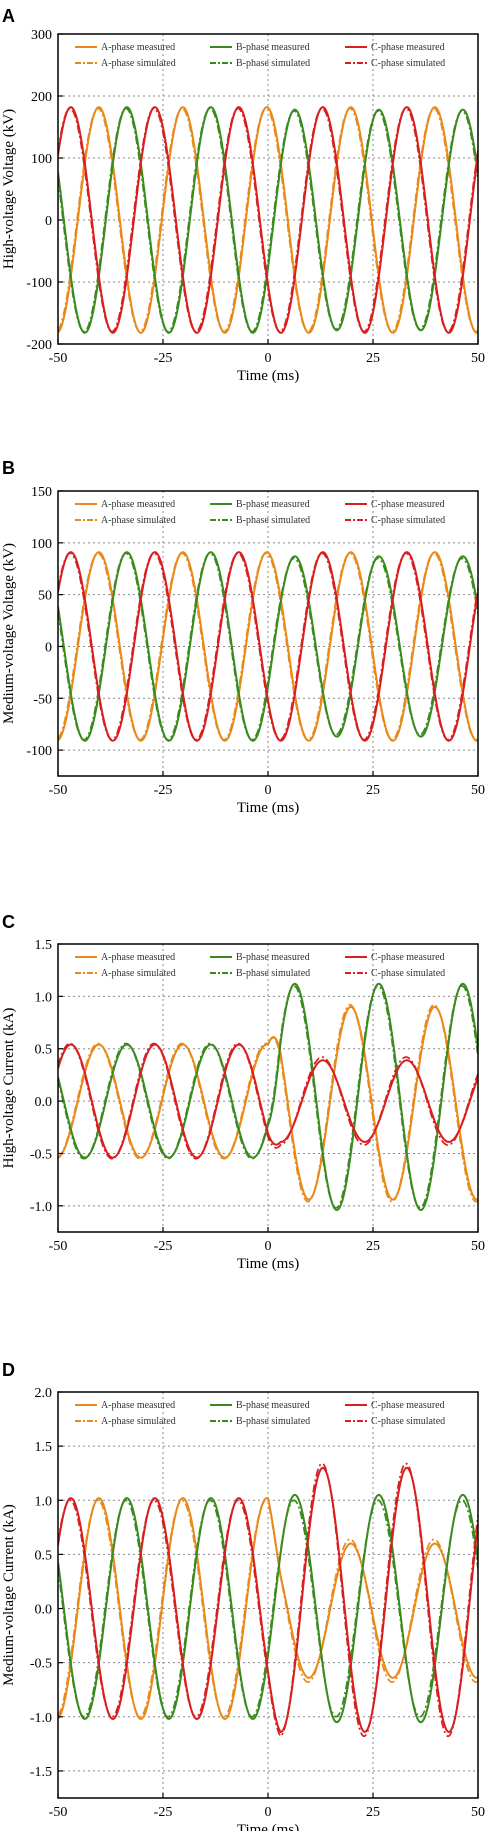 This screenshot has height=1831, width=490. What do you see at coordinates (41, 492) in the screenshot?
I see `y-tick-label: 150` at bounding box center [41, 492].